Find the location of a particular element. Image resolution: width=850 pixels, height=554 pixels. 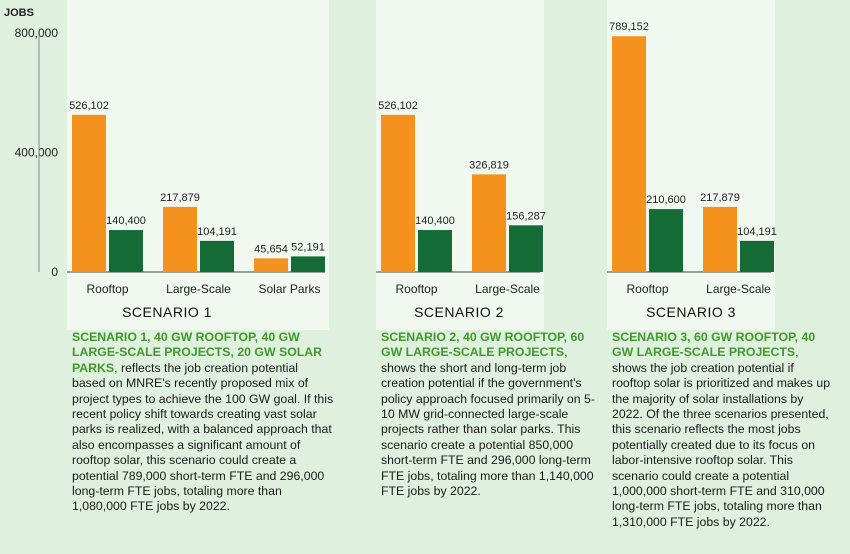

short-term-value-label: 45,654 is located at coordinates (271, 249).